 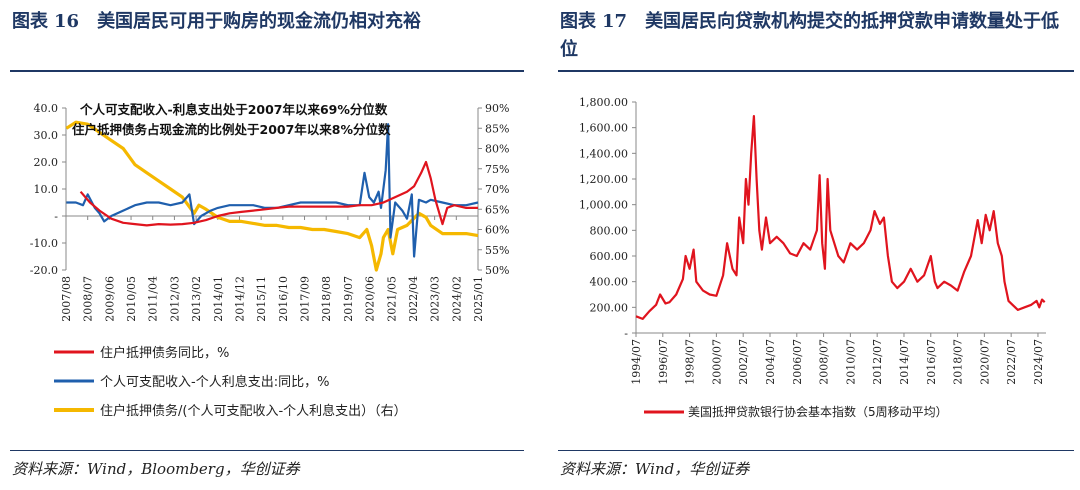 What do you see at coordinates (305, 299) in the screenshot?
I see `x-tick-label: 2017/09` at bounding box center [305, 299].